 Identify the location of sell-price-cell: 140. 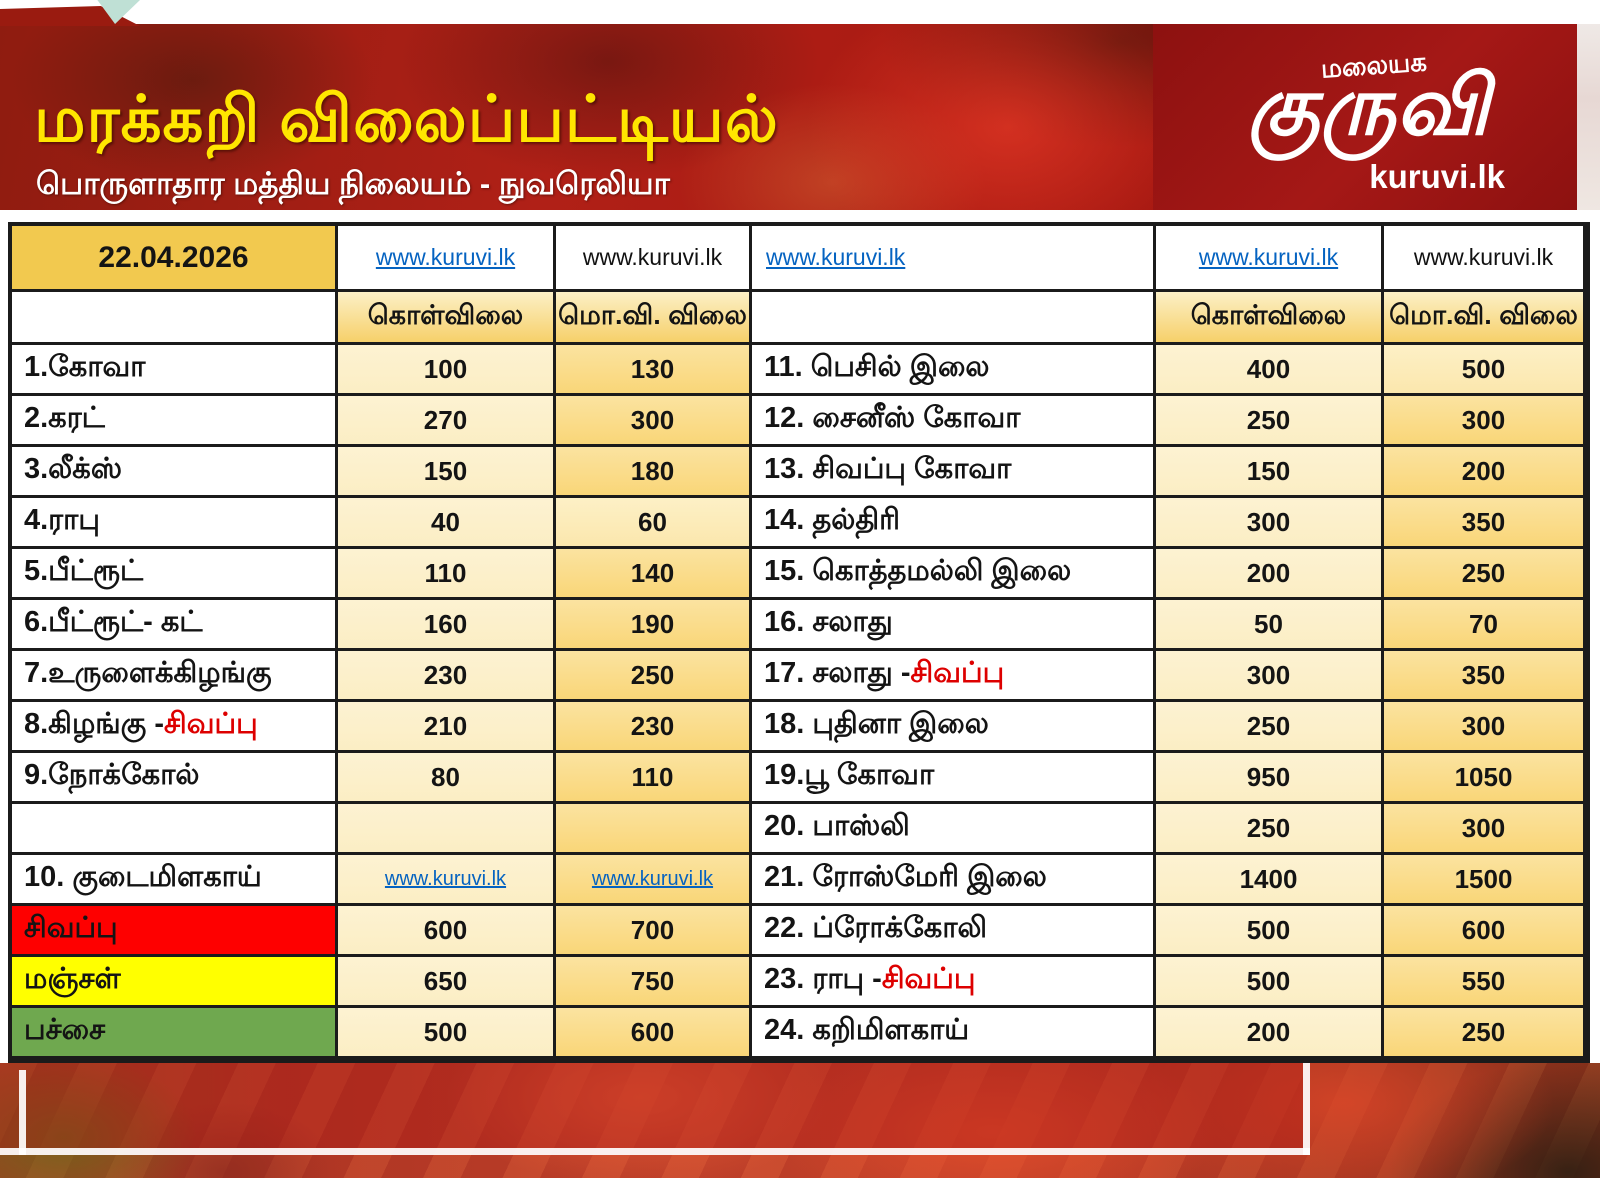
(654, 574).